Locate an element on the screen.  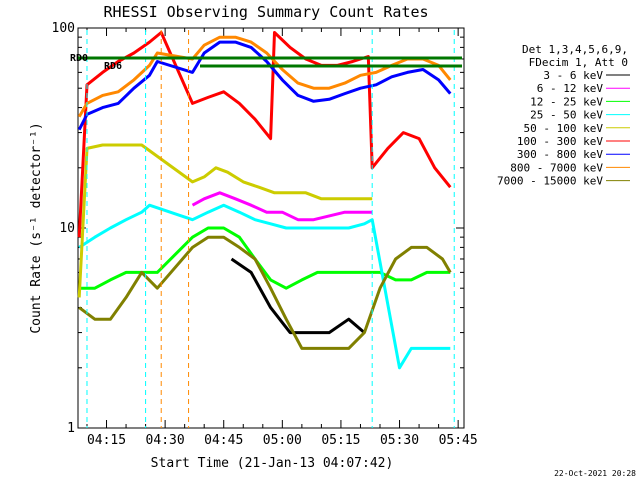
rd6-label: RD6 is located at coordinates (113, 66).